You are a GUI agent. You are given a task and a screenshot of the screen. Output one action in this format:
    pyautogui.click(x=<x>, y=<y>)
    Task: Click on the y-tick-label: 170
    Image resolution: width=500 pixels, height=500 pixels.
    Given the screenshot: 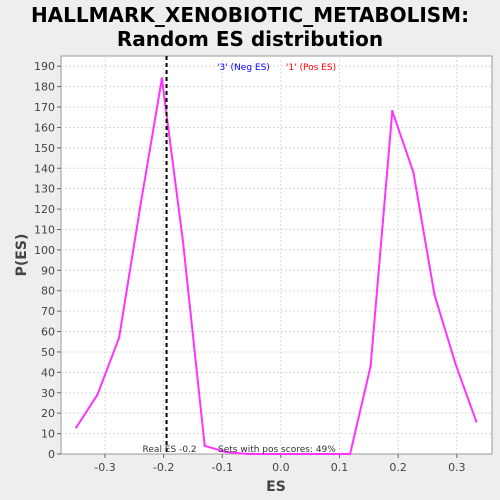 What is the action you would take?
    pyautogui.click(x=44, y=107)
    